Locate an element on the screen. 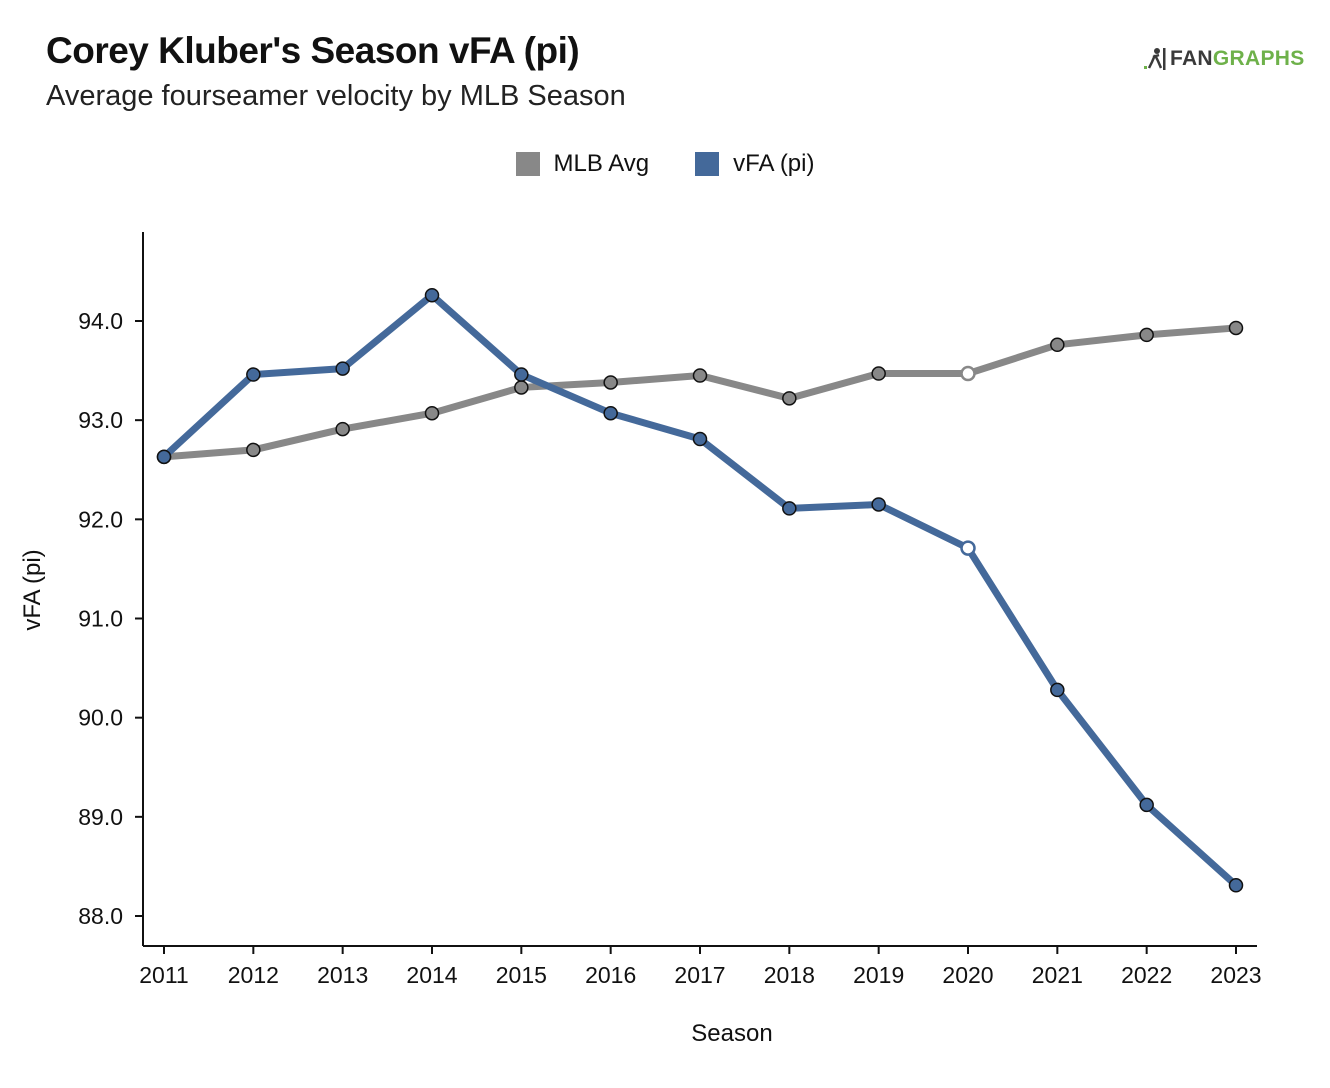 This screenshot has width=1330, height=1088. x-tick-label: 2011 is located at coordinates (163, 975).